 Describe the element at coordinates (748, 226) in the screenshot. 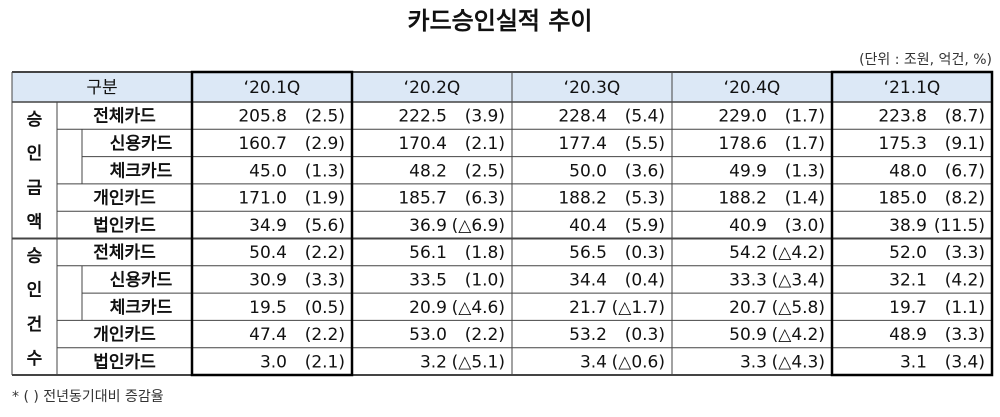

I see `cell-value: 40.9` at that location.